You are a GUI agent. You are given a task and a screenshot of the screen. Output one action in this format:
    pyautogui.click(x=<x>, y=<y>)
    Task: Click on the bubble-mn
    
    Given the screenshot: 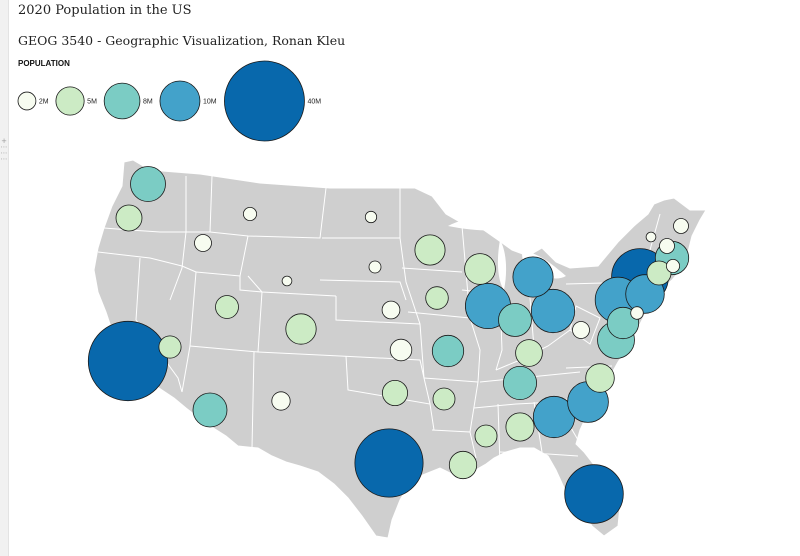 What is the action you would take?
    pyautogui.click(x=430, y=250)
    